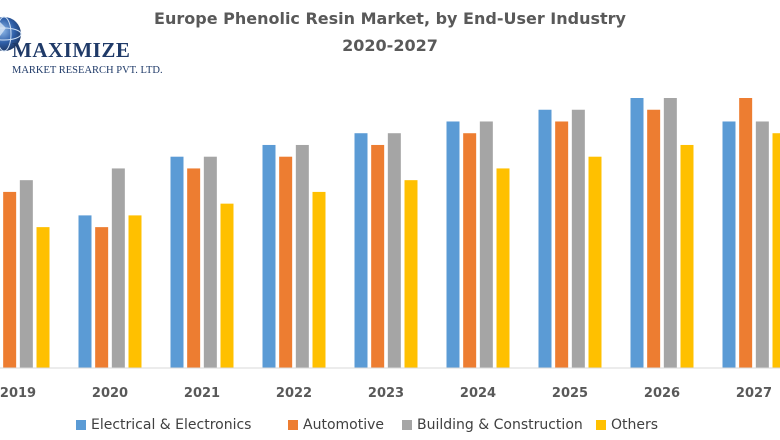 Image resolution: width=780 pixels, height=440 pixels. I want to click on legend-item: Electrical & Electronics, so click(163, 425).